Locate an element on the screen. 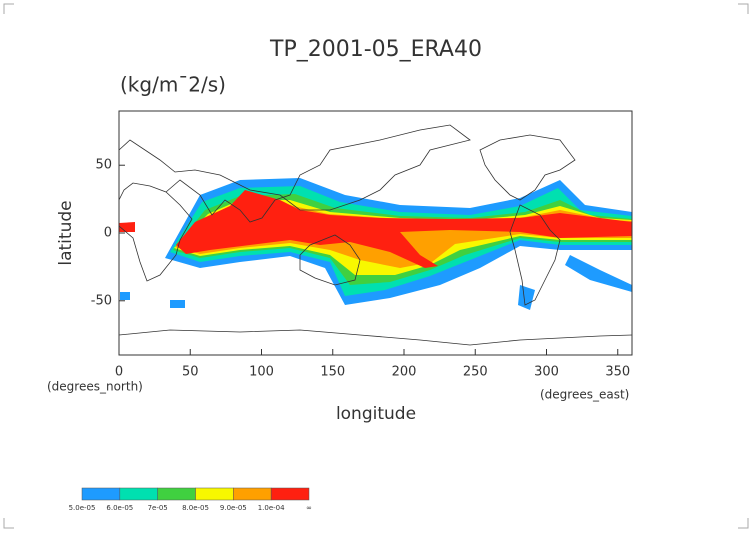 This screenshot has height=536, width=752. x-axis-label: longitude is located at coordinates (376, 414).